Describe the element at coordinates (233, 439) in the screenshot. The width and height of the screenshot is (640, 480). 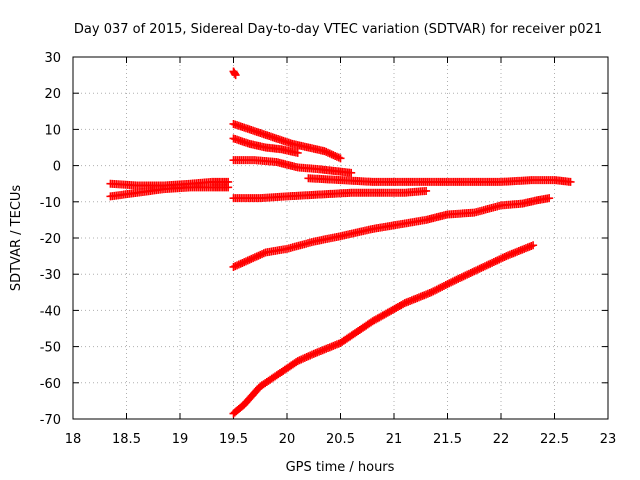
I see `x-tick-label: 19.5` at that location.